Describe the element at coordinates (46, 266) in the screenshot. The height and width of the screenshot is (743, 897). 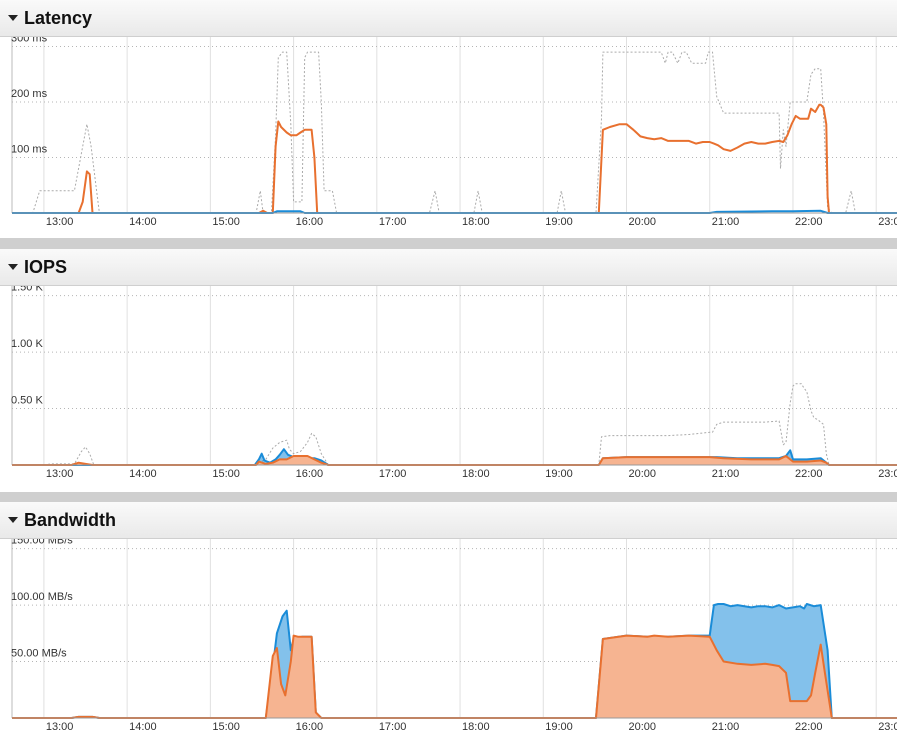
I see `iops-panel-title: IOPS` at that location.